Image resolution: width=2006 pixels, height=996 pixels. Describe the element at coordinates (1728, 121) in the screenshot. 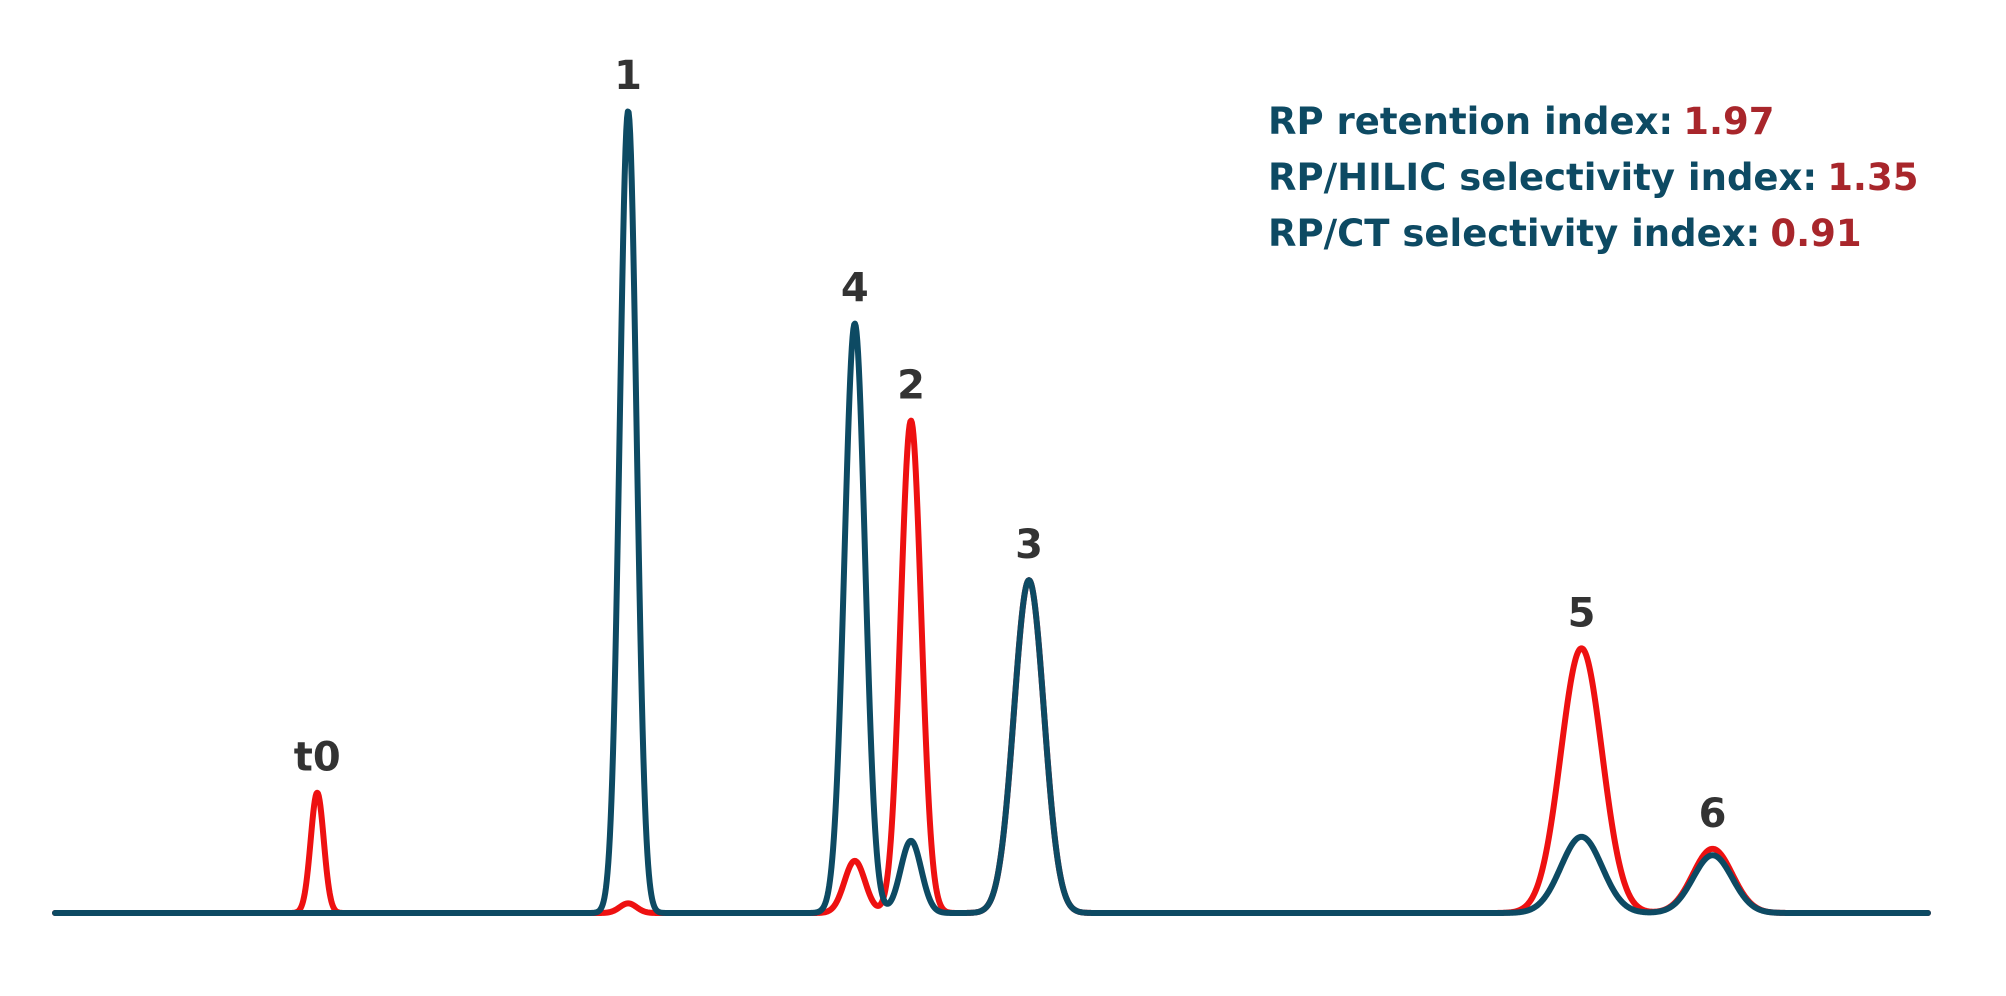

I see `rp-retention-index-value: 1.97` at that location.